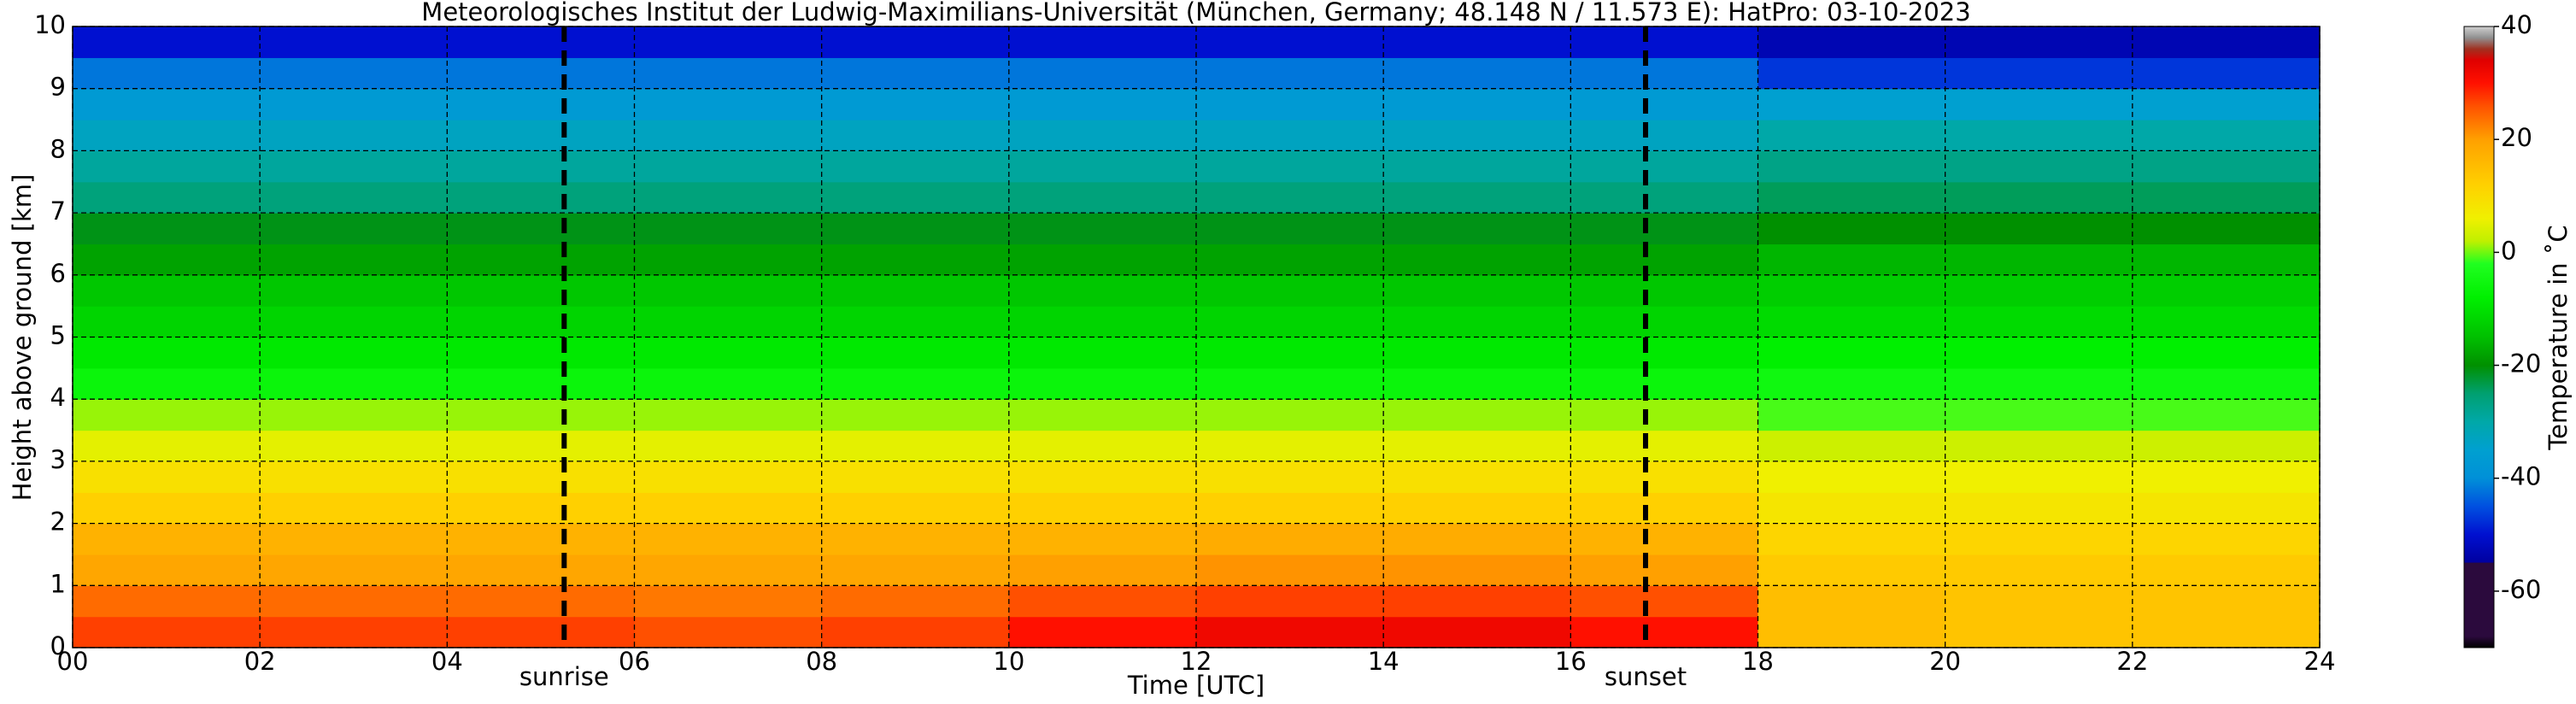  I want to click on x-tick-label: 20, so click(1945, 661).